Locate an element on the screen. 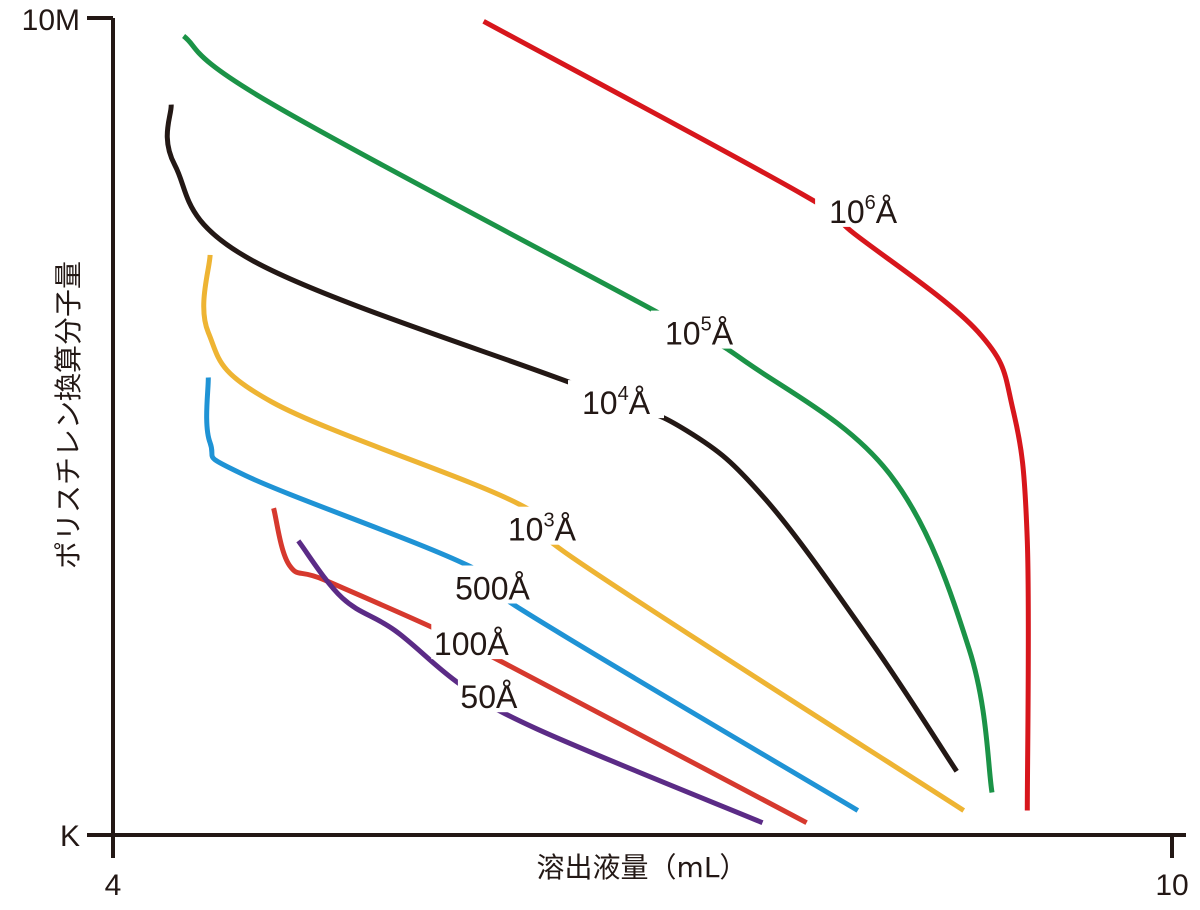  series-label-104A: 104Å is located at coordinates (616, 402).